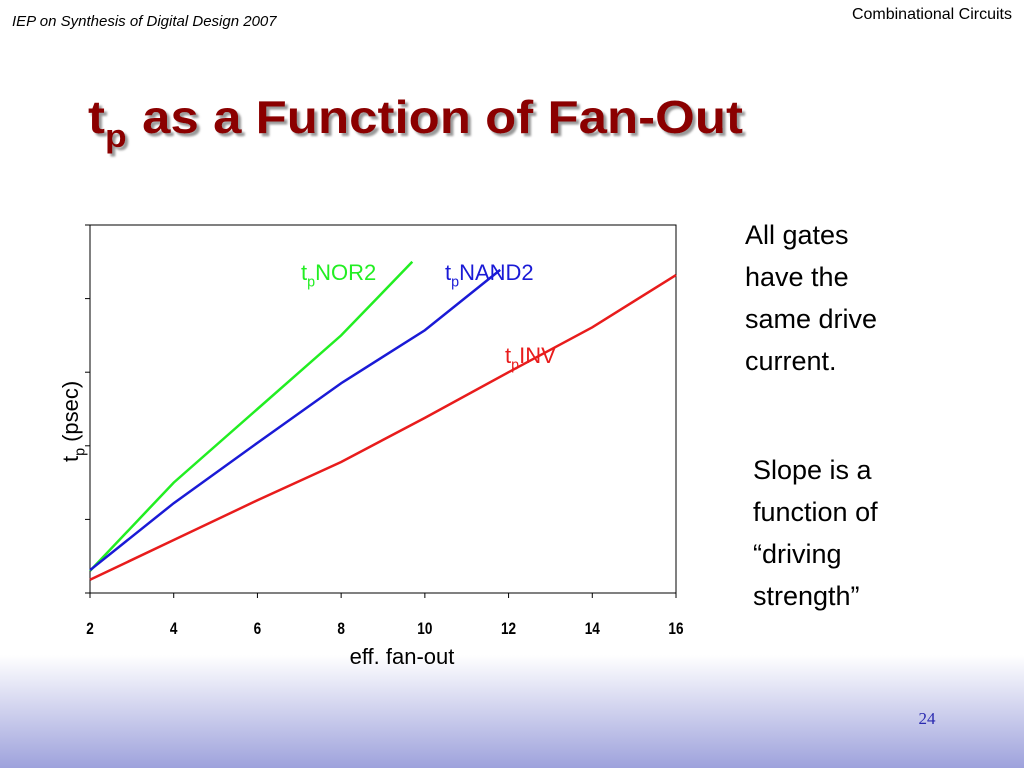 Image resolution: width=1024 pixels, height=768 pixels. I want to click on label-text: INV, so click(537, 355).